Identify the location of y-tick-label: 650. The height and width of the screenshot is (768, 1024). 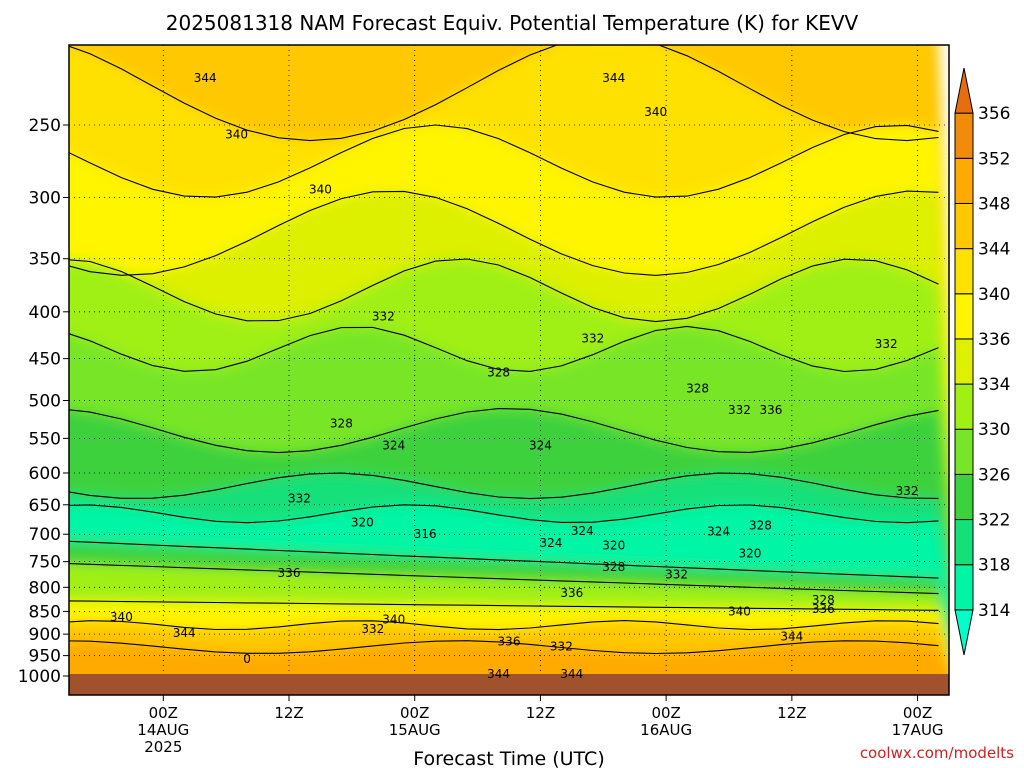
(45, 506).